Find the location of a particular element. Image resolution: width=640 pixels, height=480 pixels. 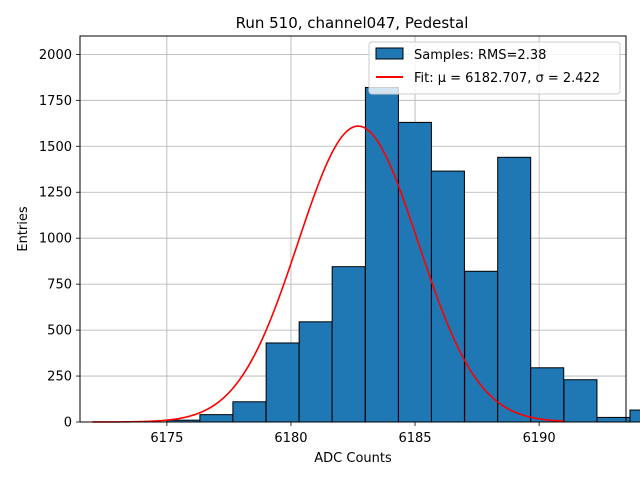

y-tick-label: 0 is located at coordinates (68, 423).